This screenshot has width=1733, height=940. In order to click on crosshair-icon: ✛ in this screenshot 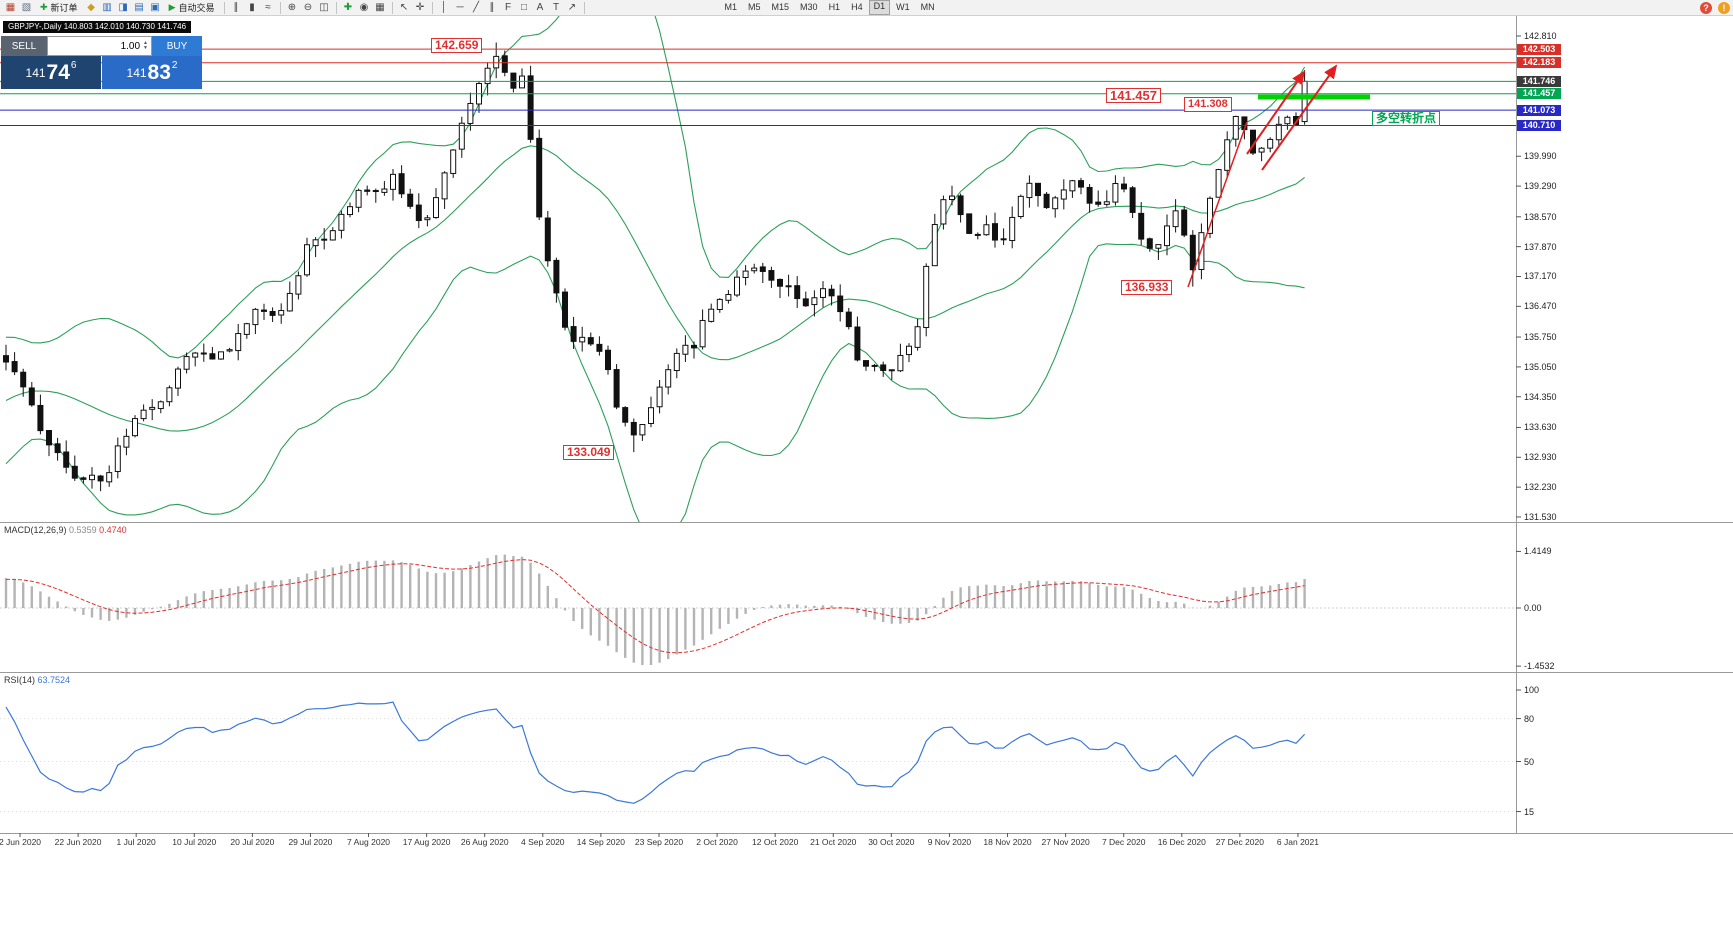, I will do `click(420, 7)`.